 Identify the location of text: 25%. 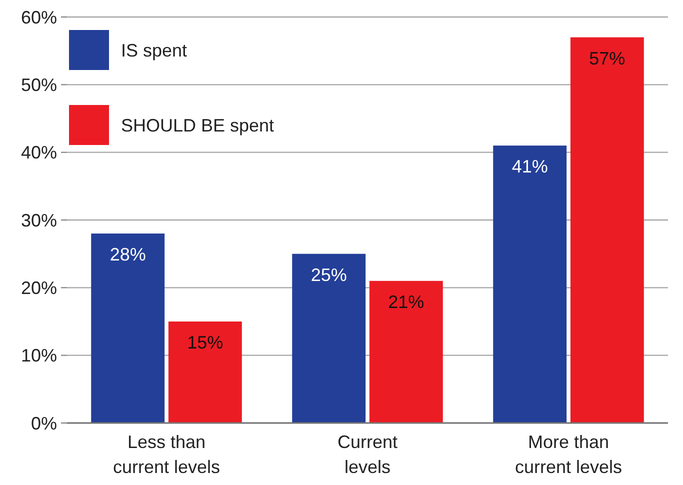
(328, 274).